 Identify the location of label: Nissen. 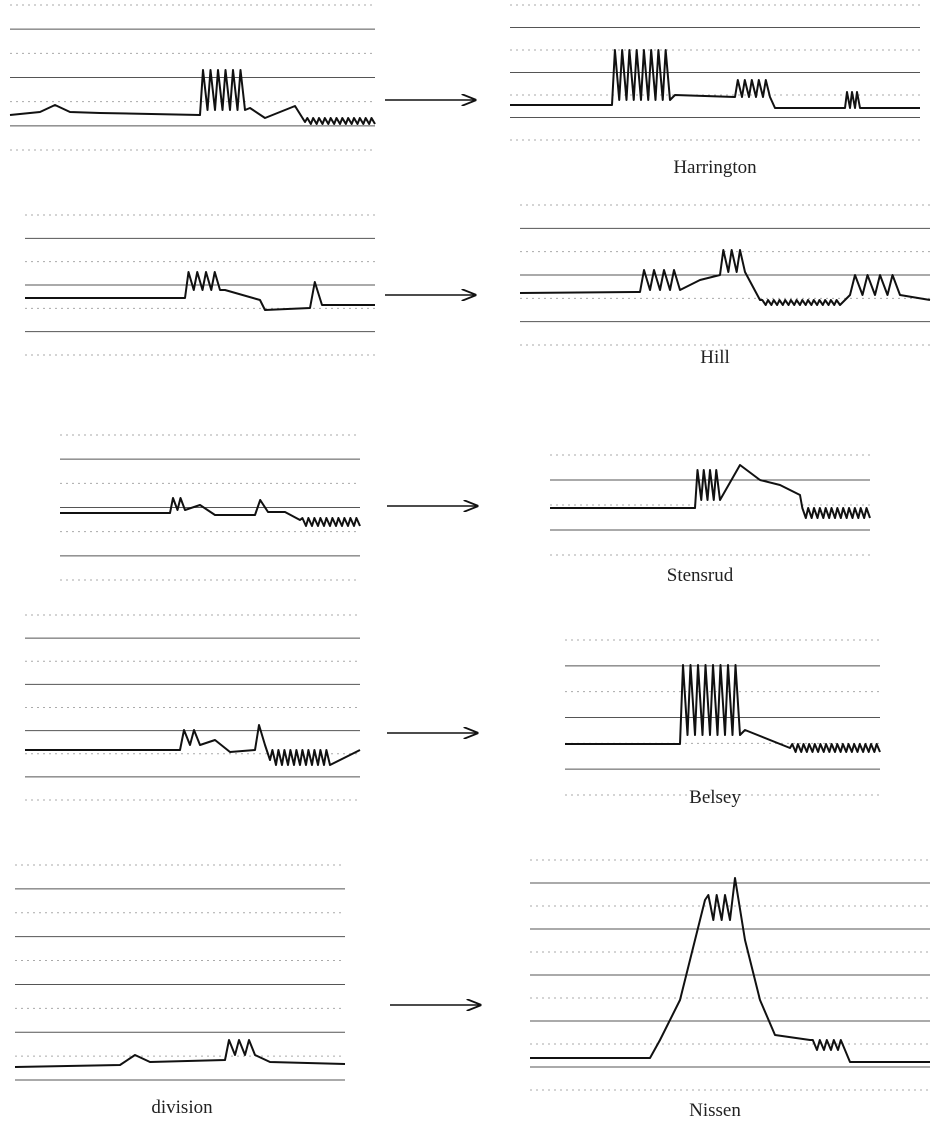
(715, 1110).